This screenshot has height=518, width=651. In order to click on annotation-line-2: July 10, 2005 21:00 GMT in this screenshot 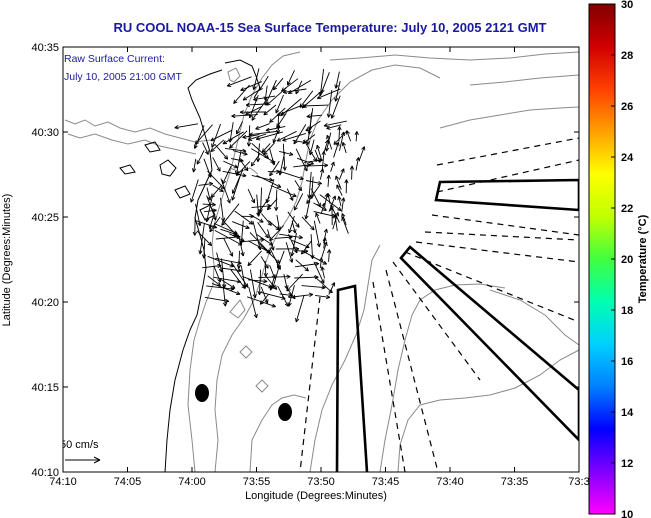, I will do `click(123, 77)`.